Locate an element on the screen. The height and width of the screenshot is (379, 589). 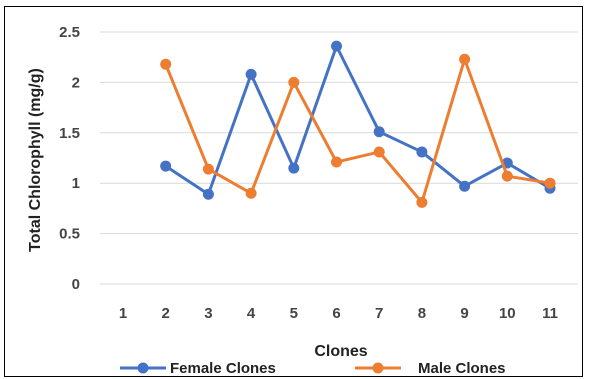
x-tick-label: 2 is located at coordinates (166, 313).